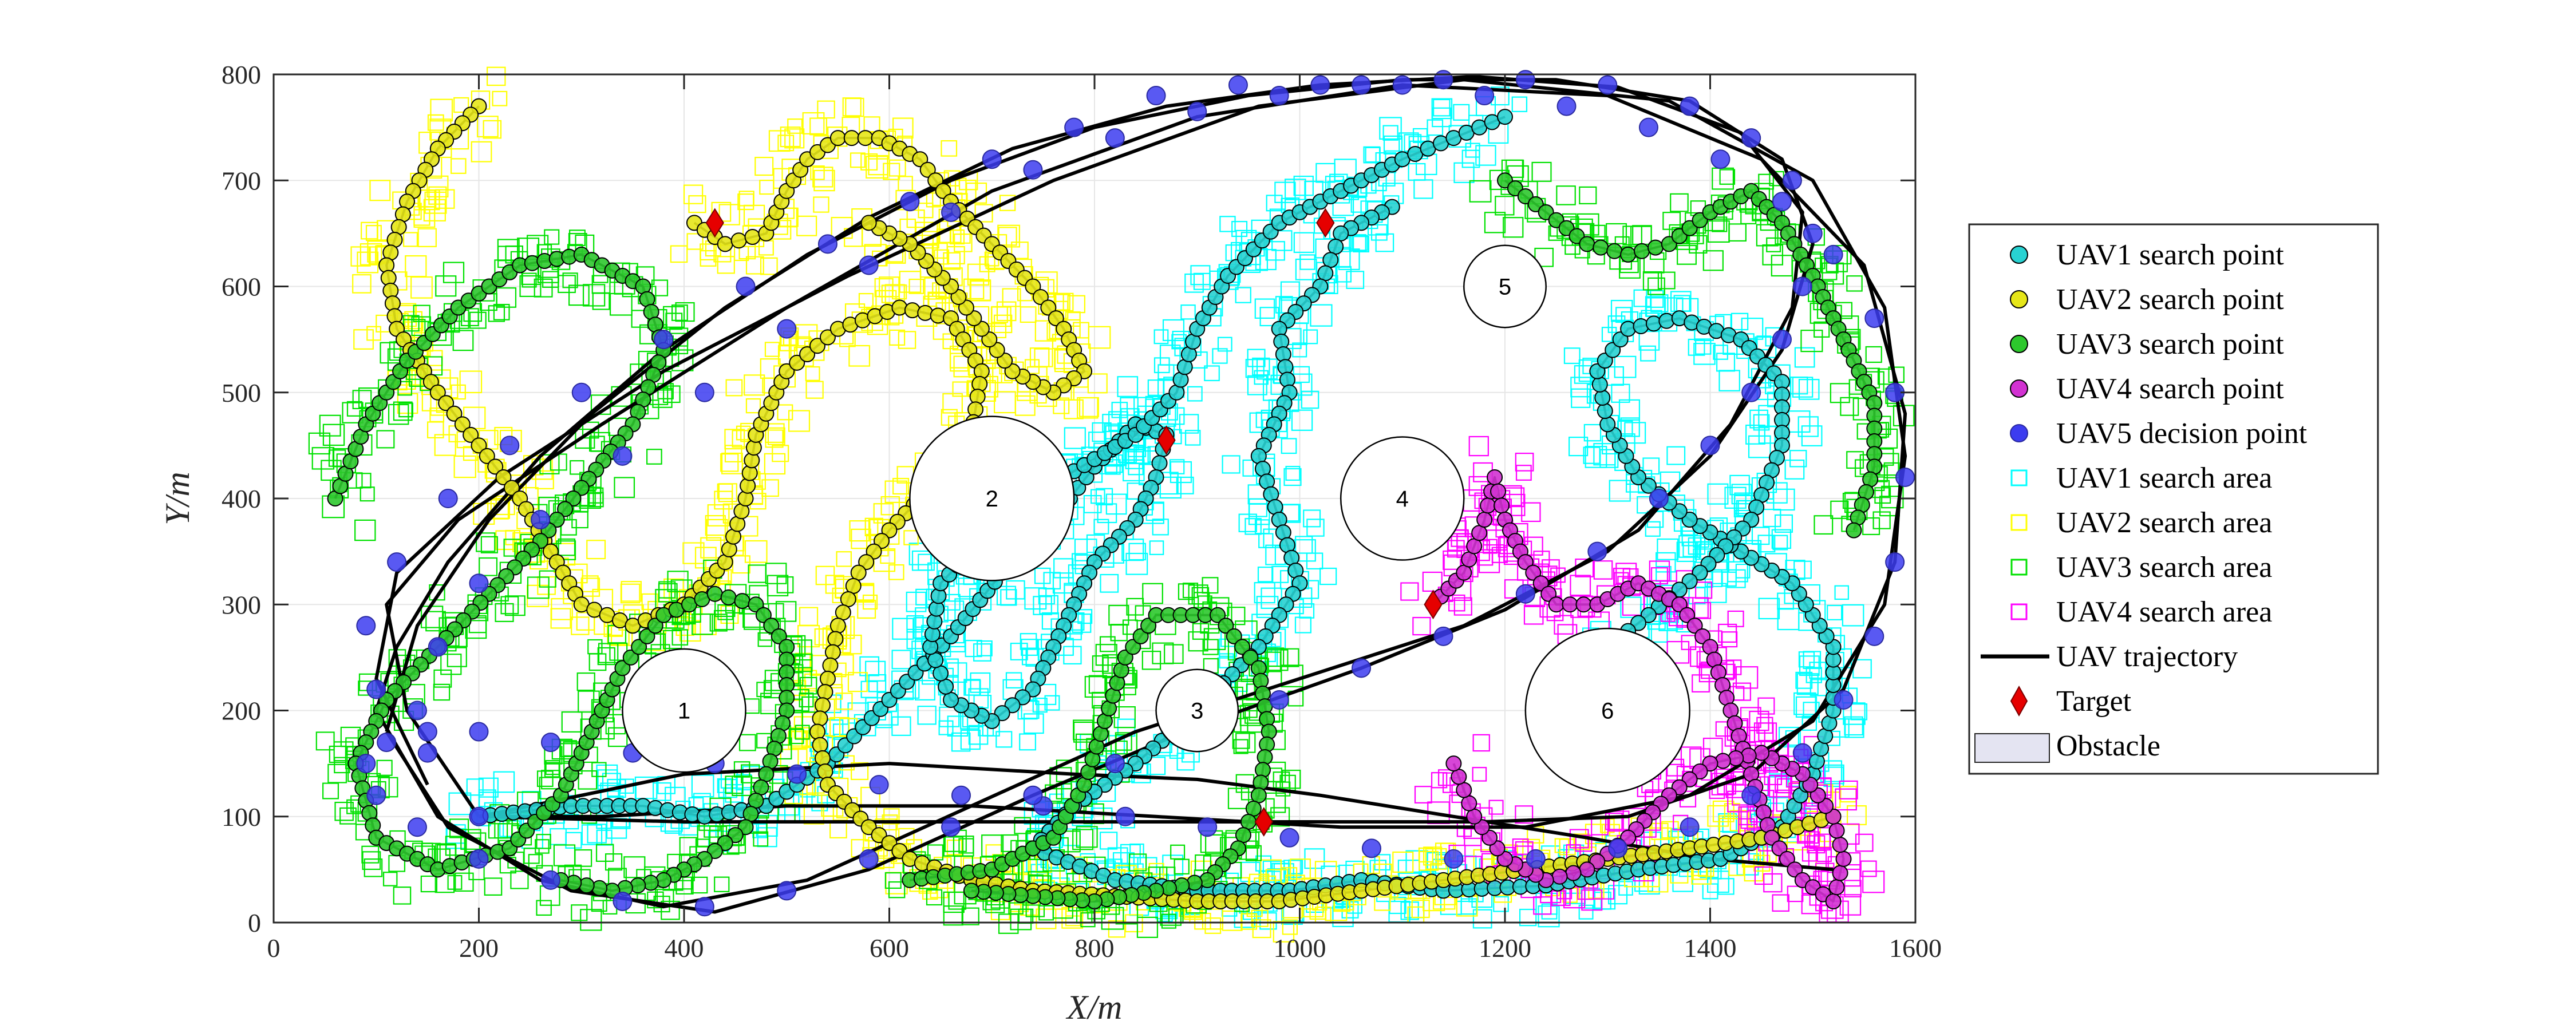 The image size is (2576, 1033). Describe the element at coordinates (241, 180) in the screenshot. I see `y-tick-label: 700` at that location.